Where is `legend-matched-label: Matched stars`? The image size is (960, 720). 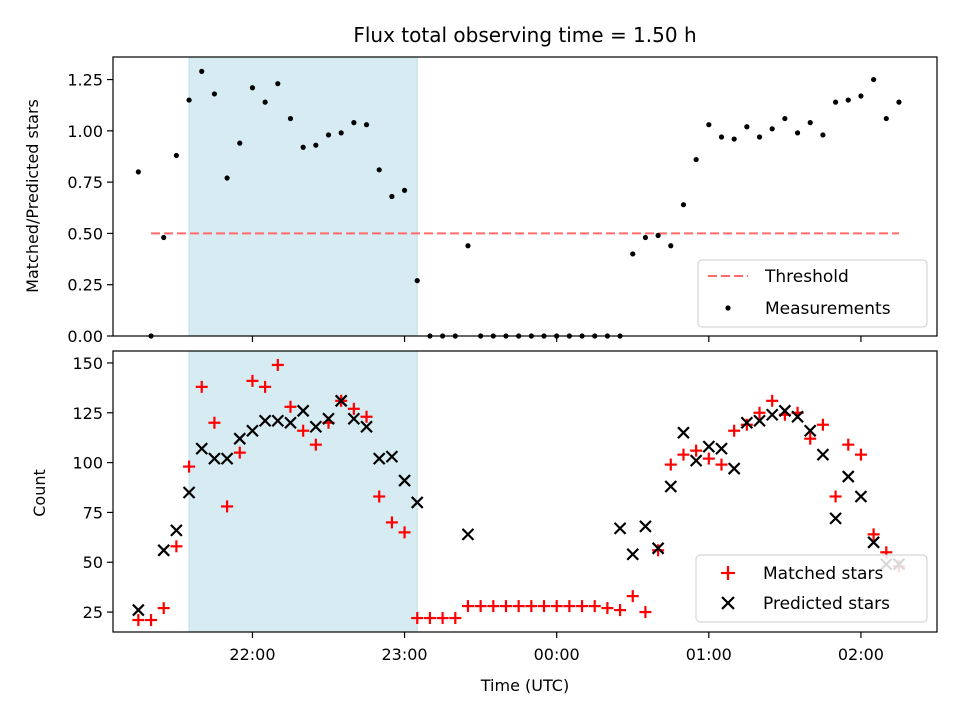
legend-matched-label: Matched stars is located at coordinates (823, 574).